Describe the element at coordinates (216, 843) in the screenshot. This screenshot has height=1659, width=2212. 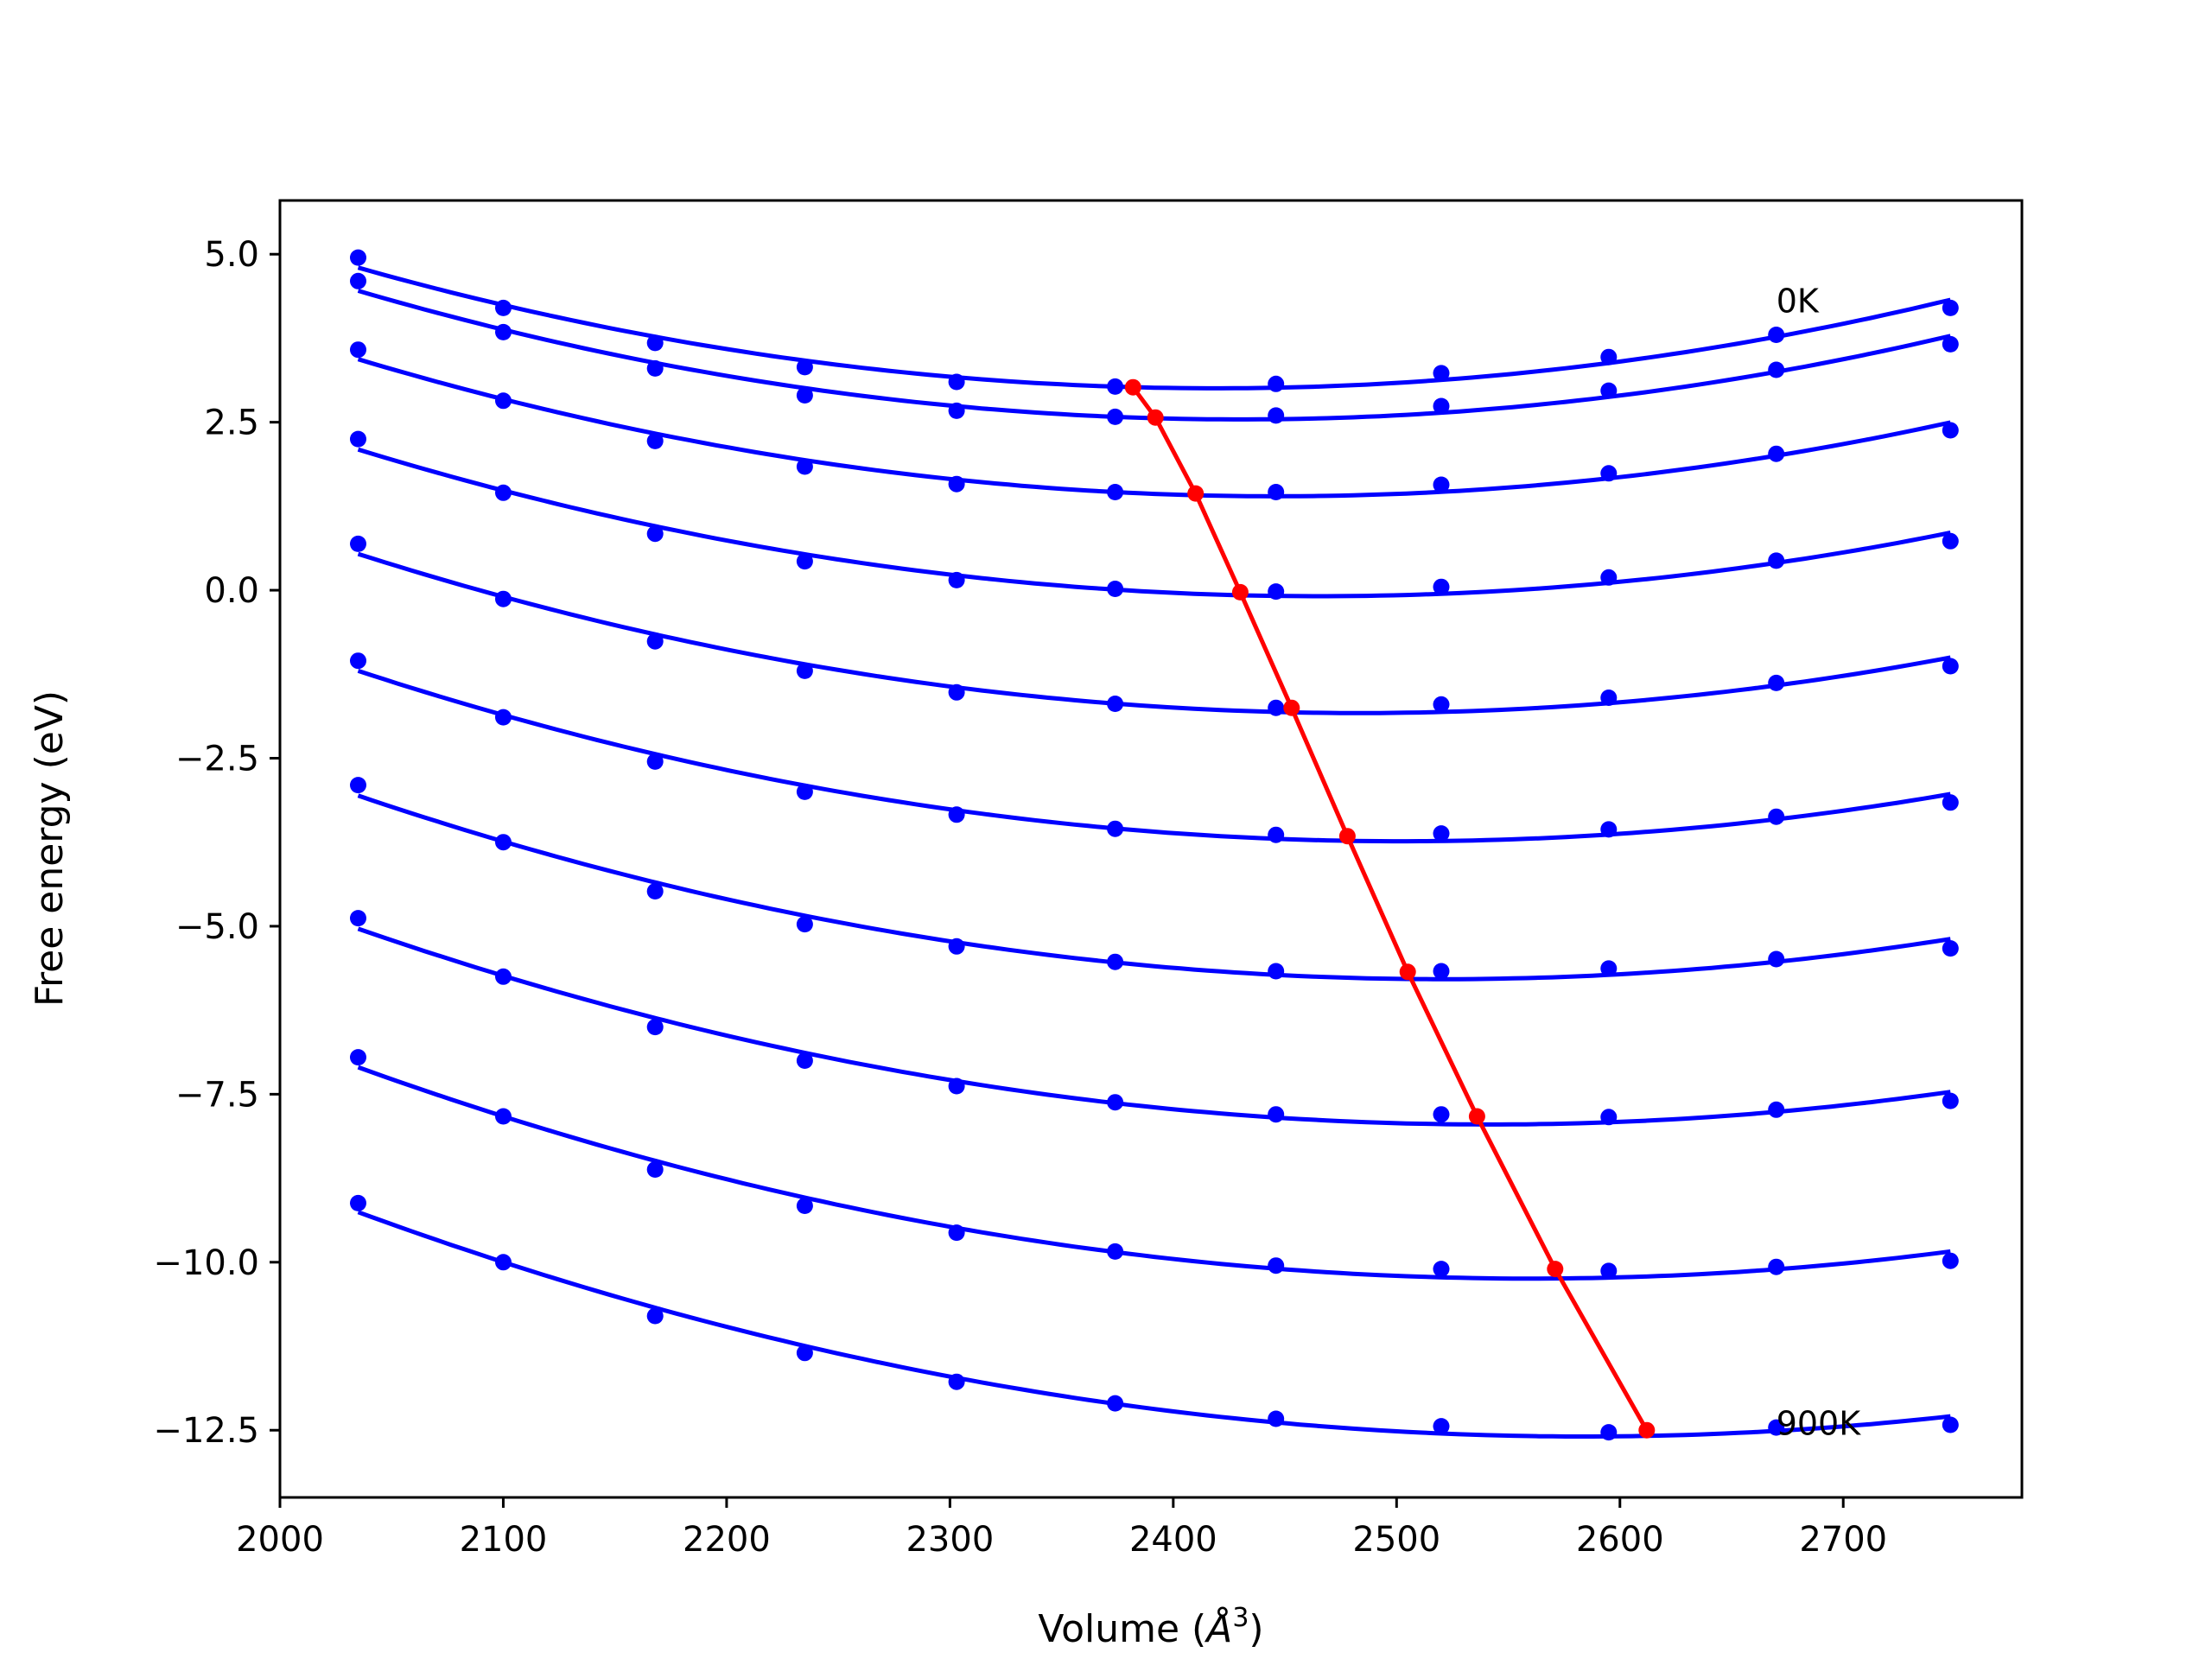
I see `y-axis-ticks: 5.0 2.5 0.0 −2.5 −5.0 −7.5 −10.0 −12.5` at that location.